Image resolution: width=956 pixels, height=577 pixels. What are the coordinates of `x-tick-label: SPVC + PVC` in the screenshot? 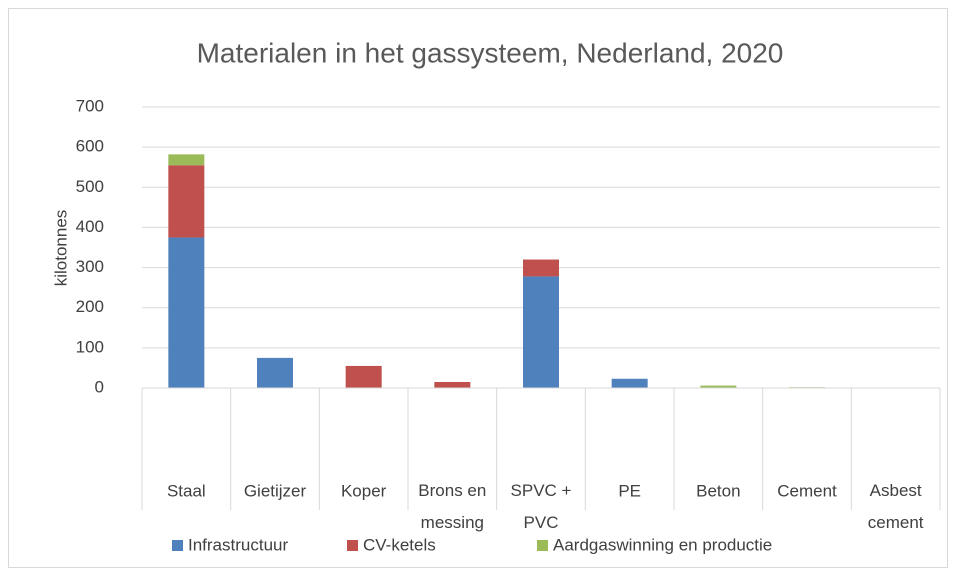 It's located at (541, 506).